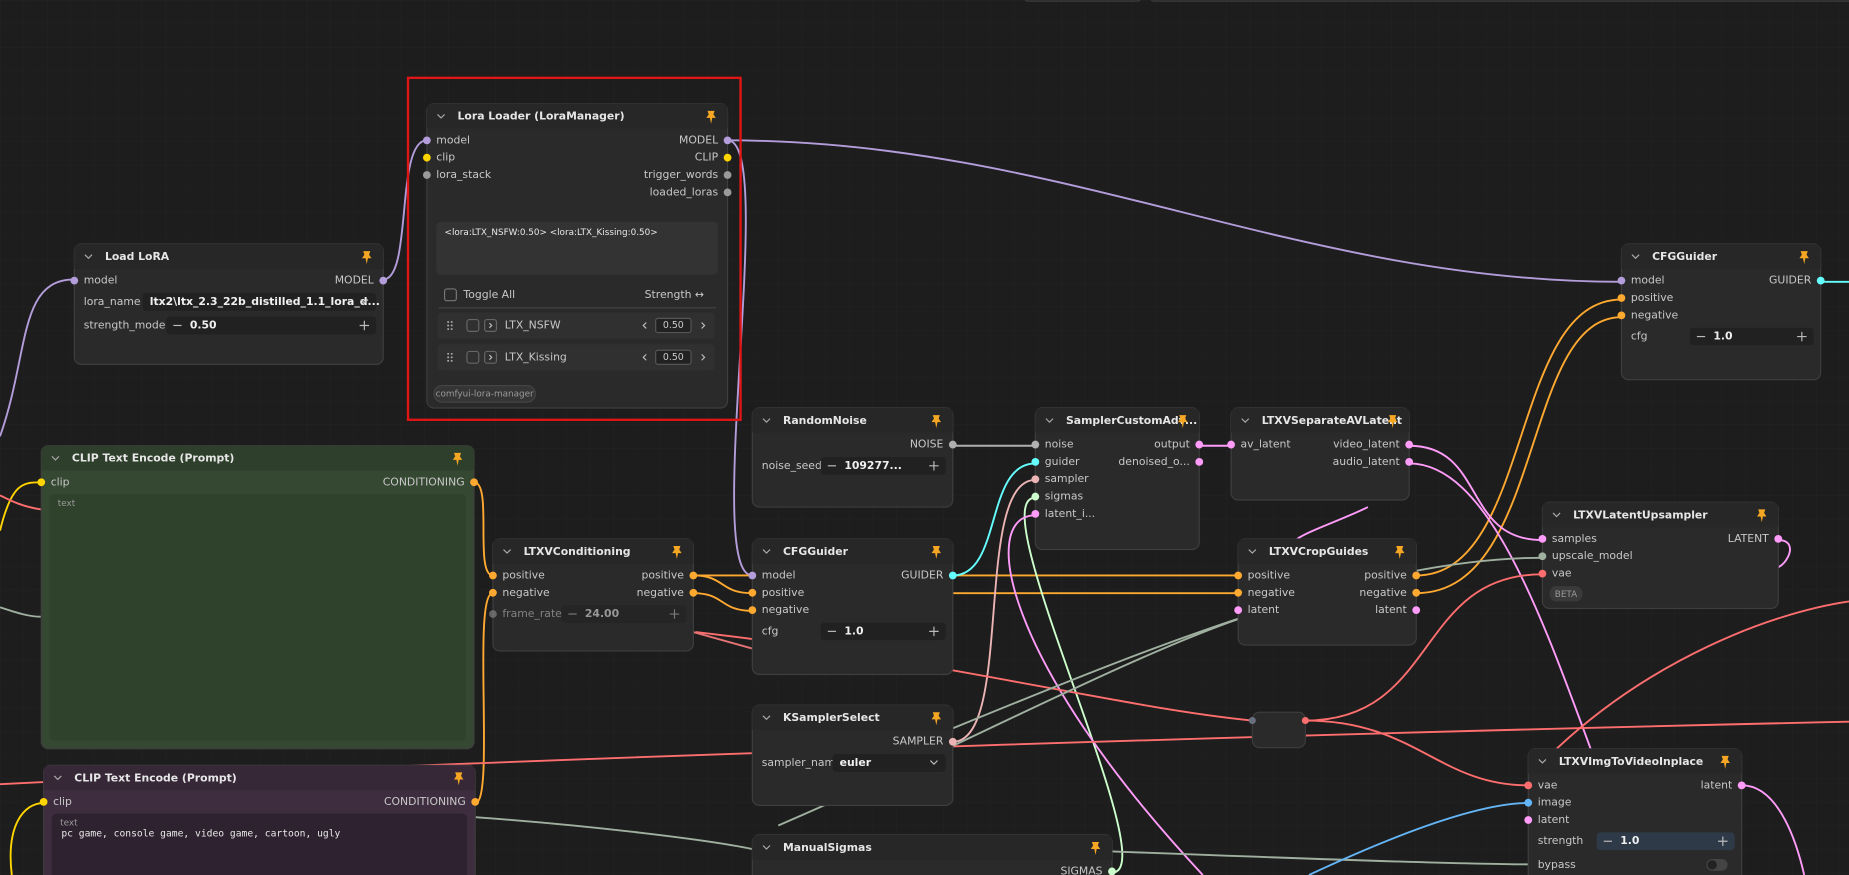  What do you see at coordinates (1633, 864) in the screenshot?
I see `widget: bypass` at bounding box center [1633, 864].